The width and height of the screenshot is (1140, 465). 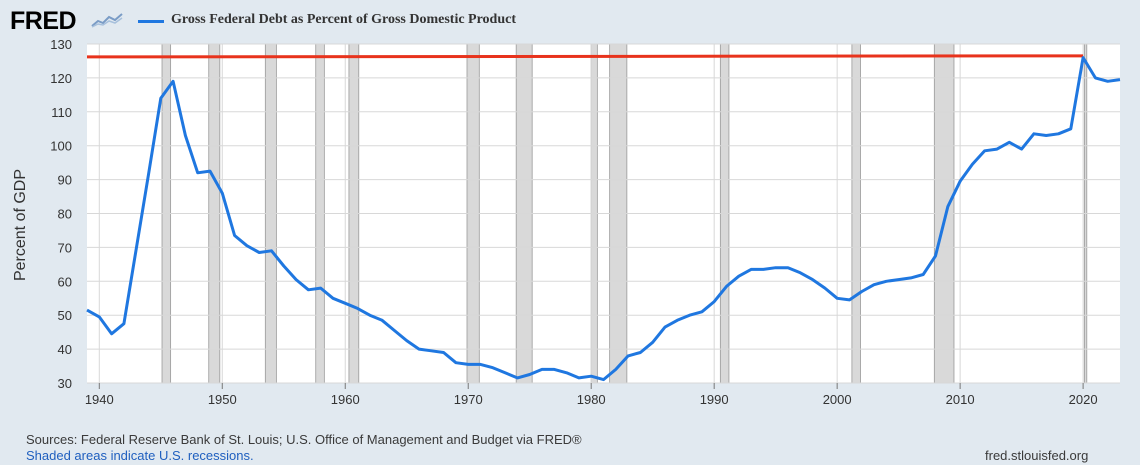 I want to click on x-tick-label: 2020, so click(x=1083, y=399).